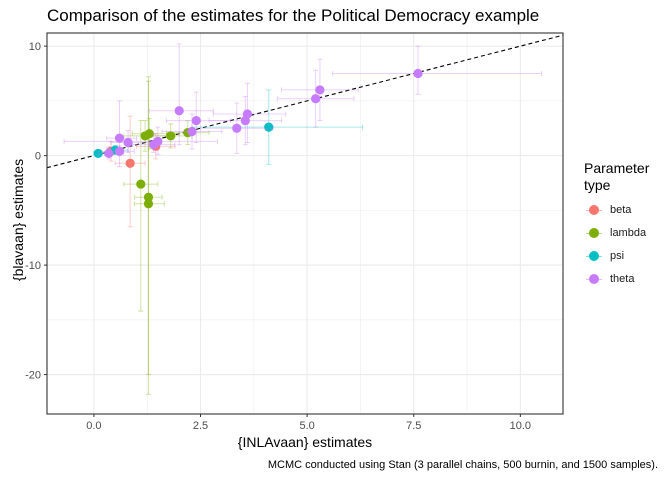 The width and height of the screenshot is (672, 480). I want to click on x-tick-label: 5.0, so click(306, 426).